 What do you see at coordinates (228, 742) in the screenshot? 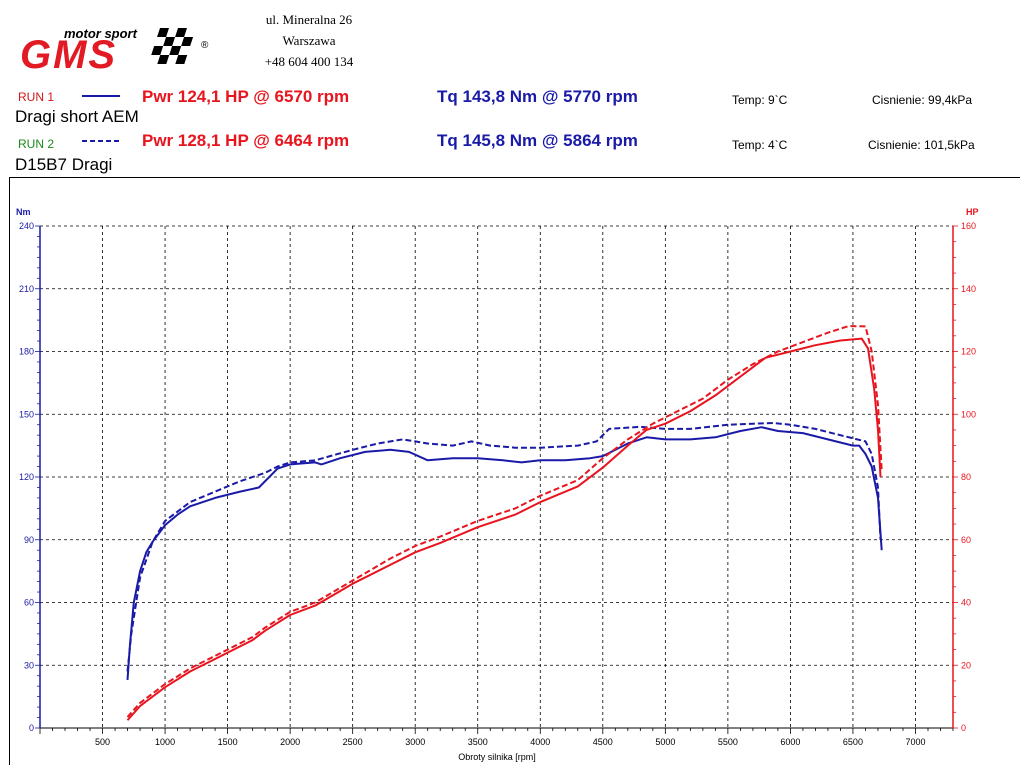
I see `x-tick-label: 1500` at bounding box center [228, 742].